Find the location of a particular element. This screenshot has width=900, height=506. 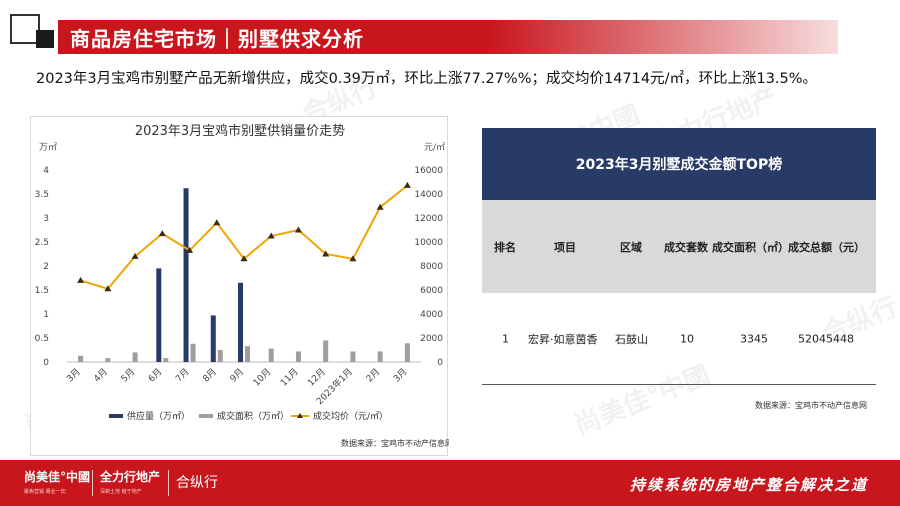

x-tick-label: 12月 is located at coordinates (317, 377).